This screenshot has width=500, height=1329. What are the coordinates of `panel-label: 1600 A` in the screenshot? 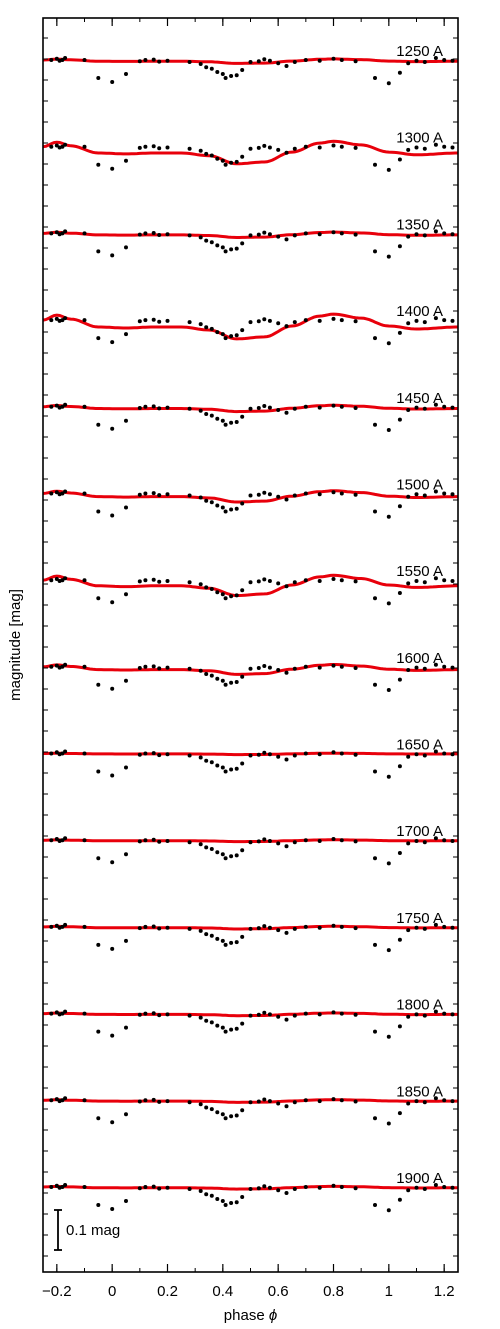 It's located at (419, 658).